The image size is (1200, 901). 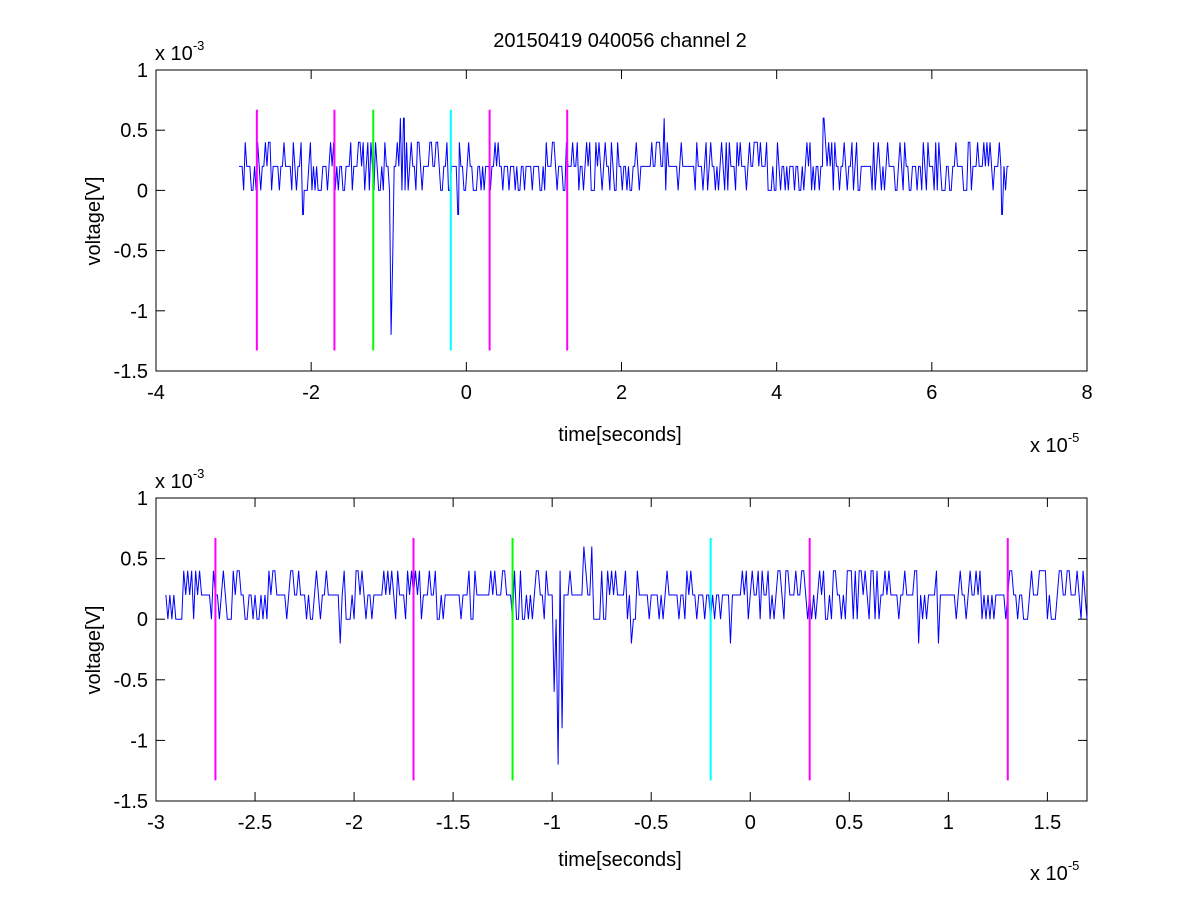 I want to click on bottom-ylabel: voltage[V], so click(x=94, y=650).